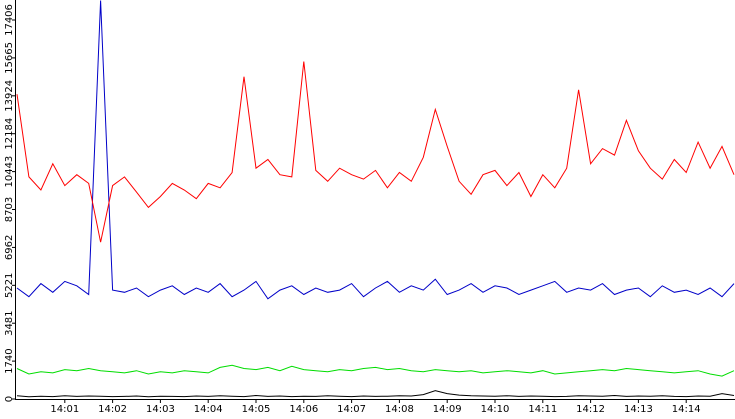 The width and height of the screenshot is (735, 419). I want to click on y-tick-label: 8703, so click(9, 209).